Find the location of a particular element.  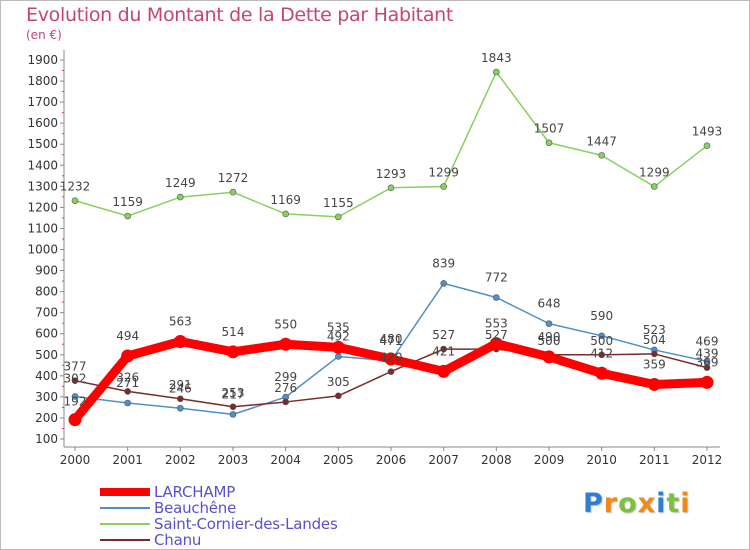

data-label: 412 is located at coordinates (601, 353).